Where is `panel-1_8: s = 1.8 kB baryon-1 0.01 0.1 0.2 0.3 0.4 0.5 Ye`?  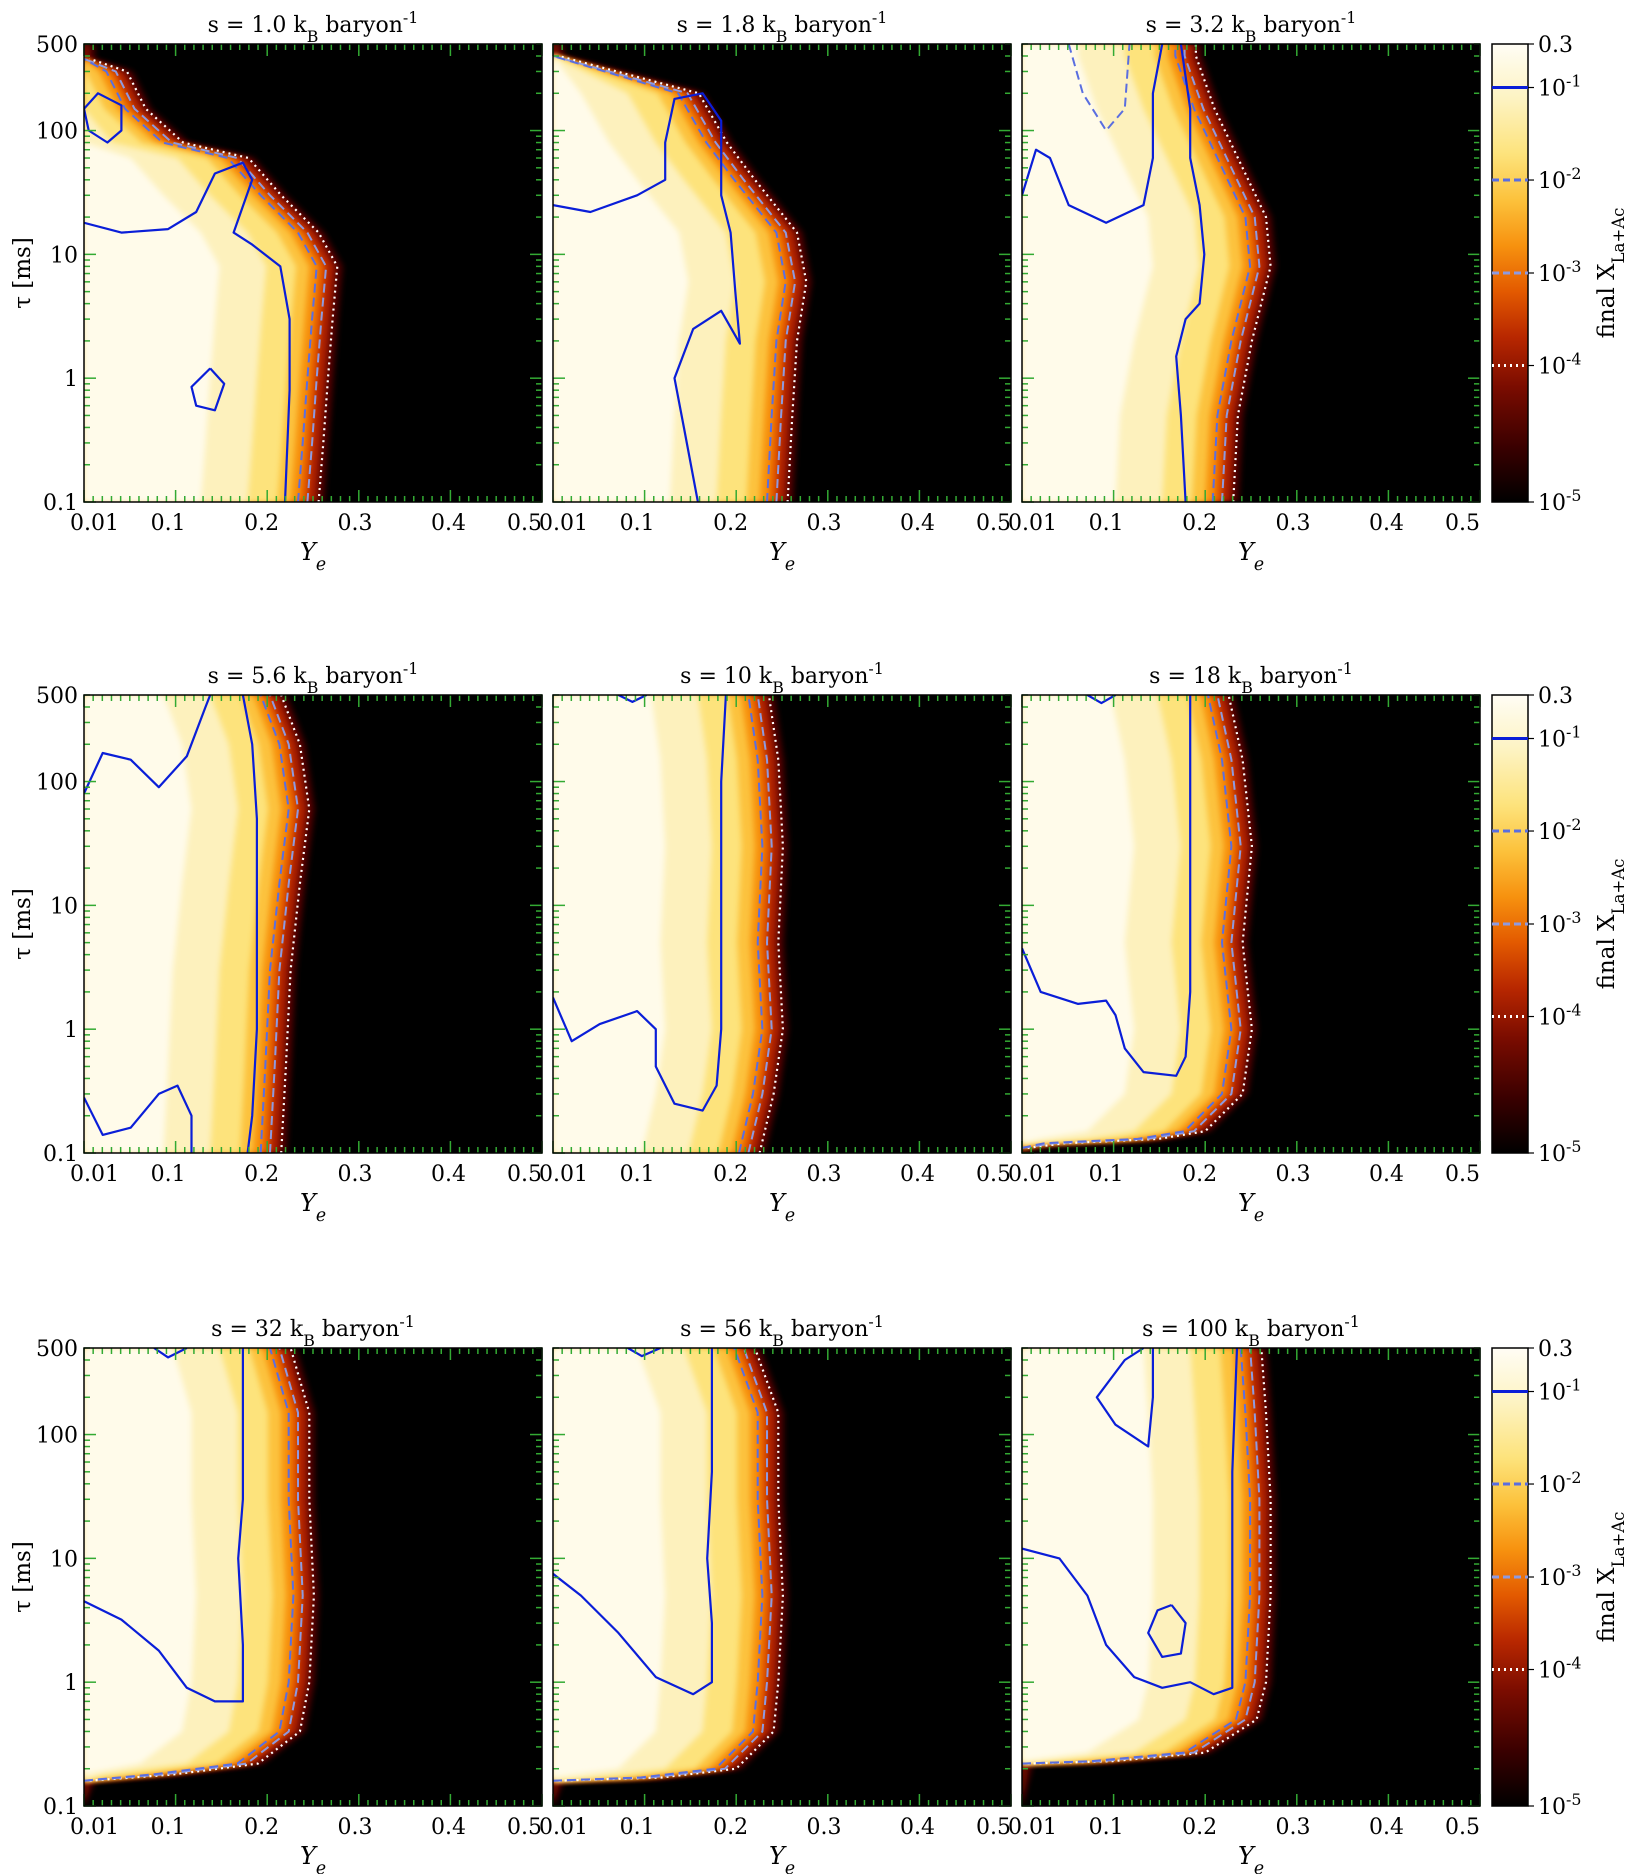 panel-1_8: s = 1.8 kB baryon-1 0.01 0.1 0.2 0.3 0.4 0.5 Ye is located at coordinates (775, 291).